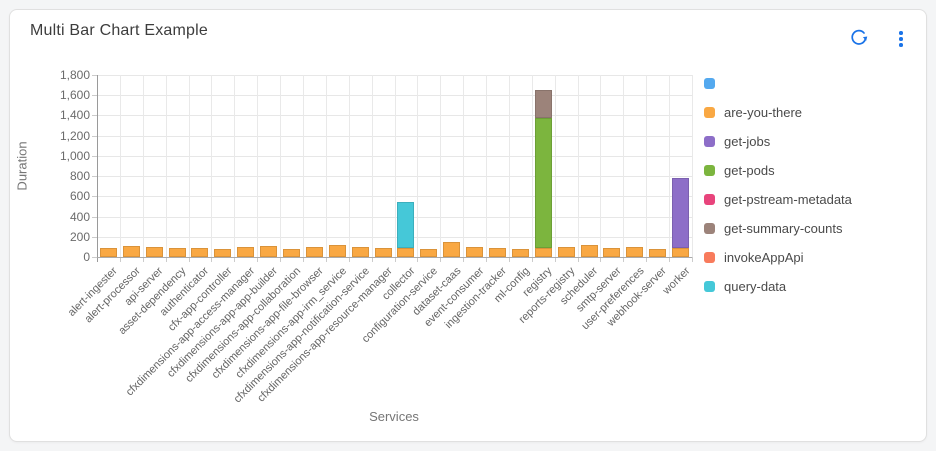  I want to click on y-tick-label: 200, so click(79, 236).